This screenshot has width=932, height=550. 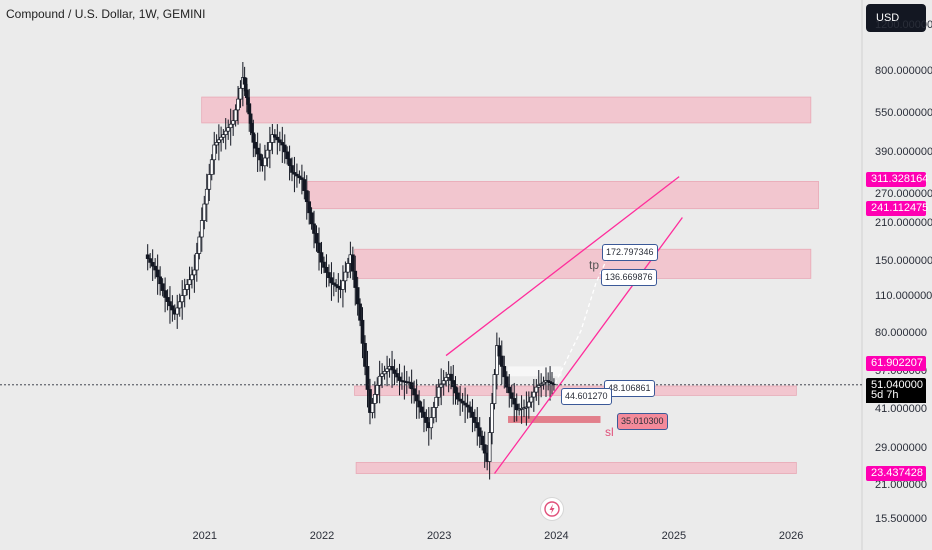 What do you see at coordinates (901, 519) in the screenshot?
I see `y-tick-label: 15.500000` at bounding box center [901, 519].